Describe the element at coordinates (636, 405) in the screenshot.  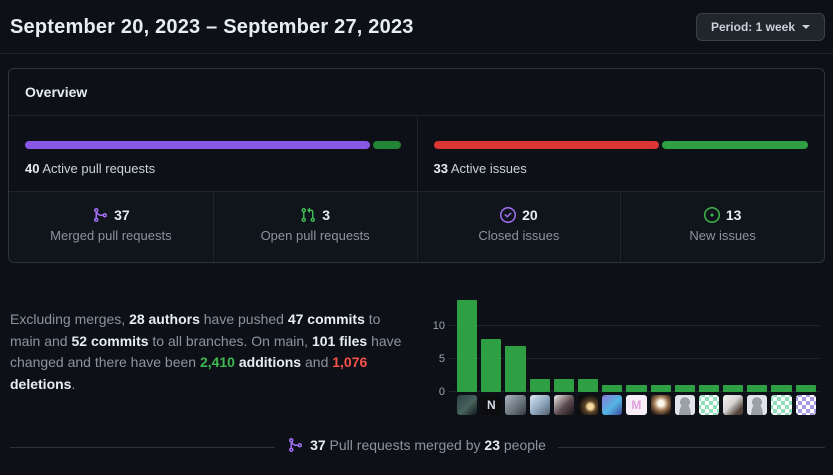
I see `author-avatar-pink-M-avatar: M` at that location.